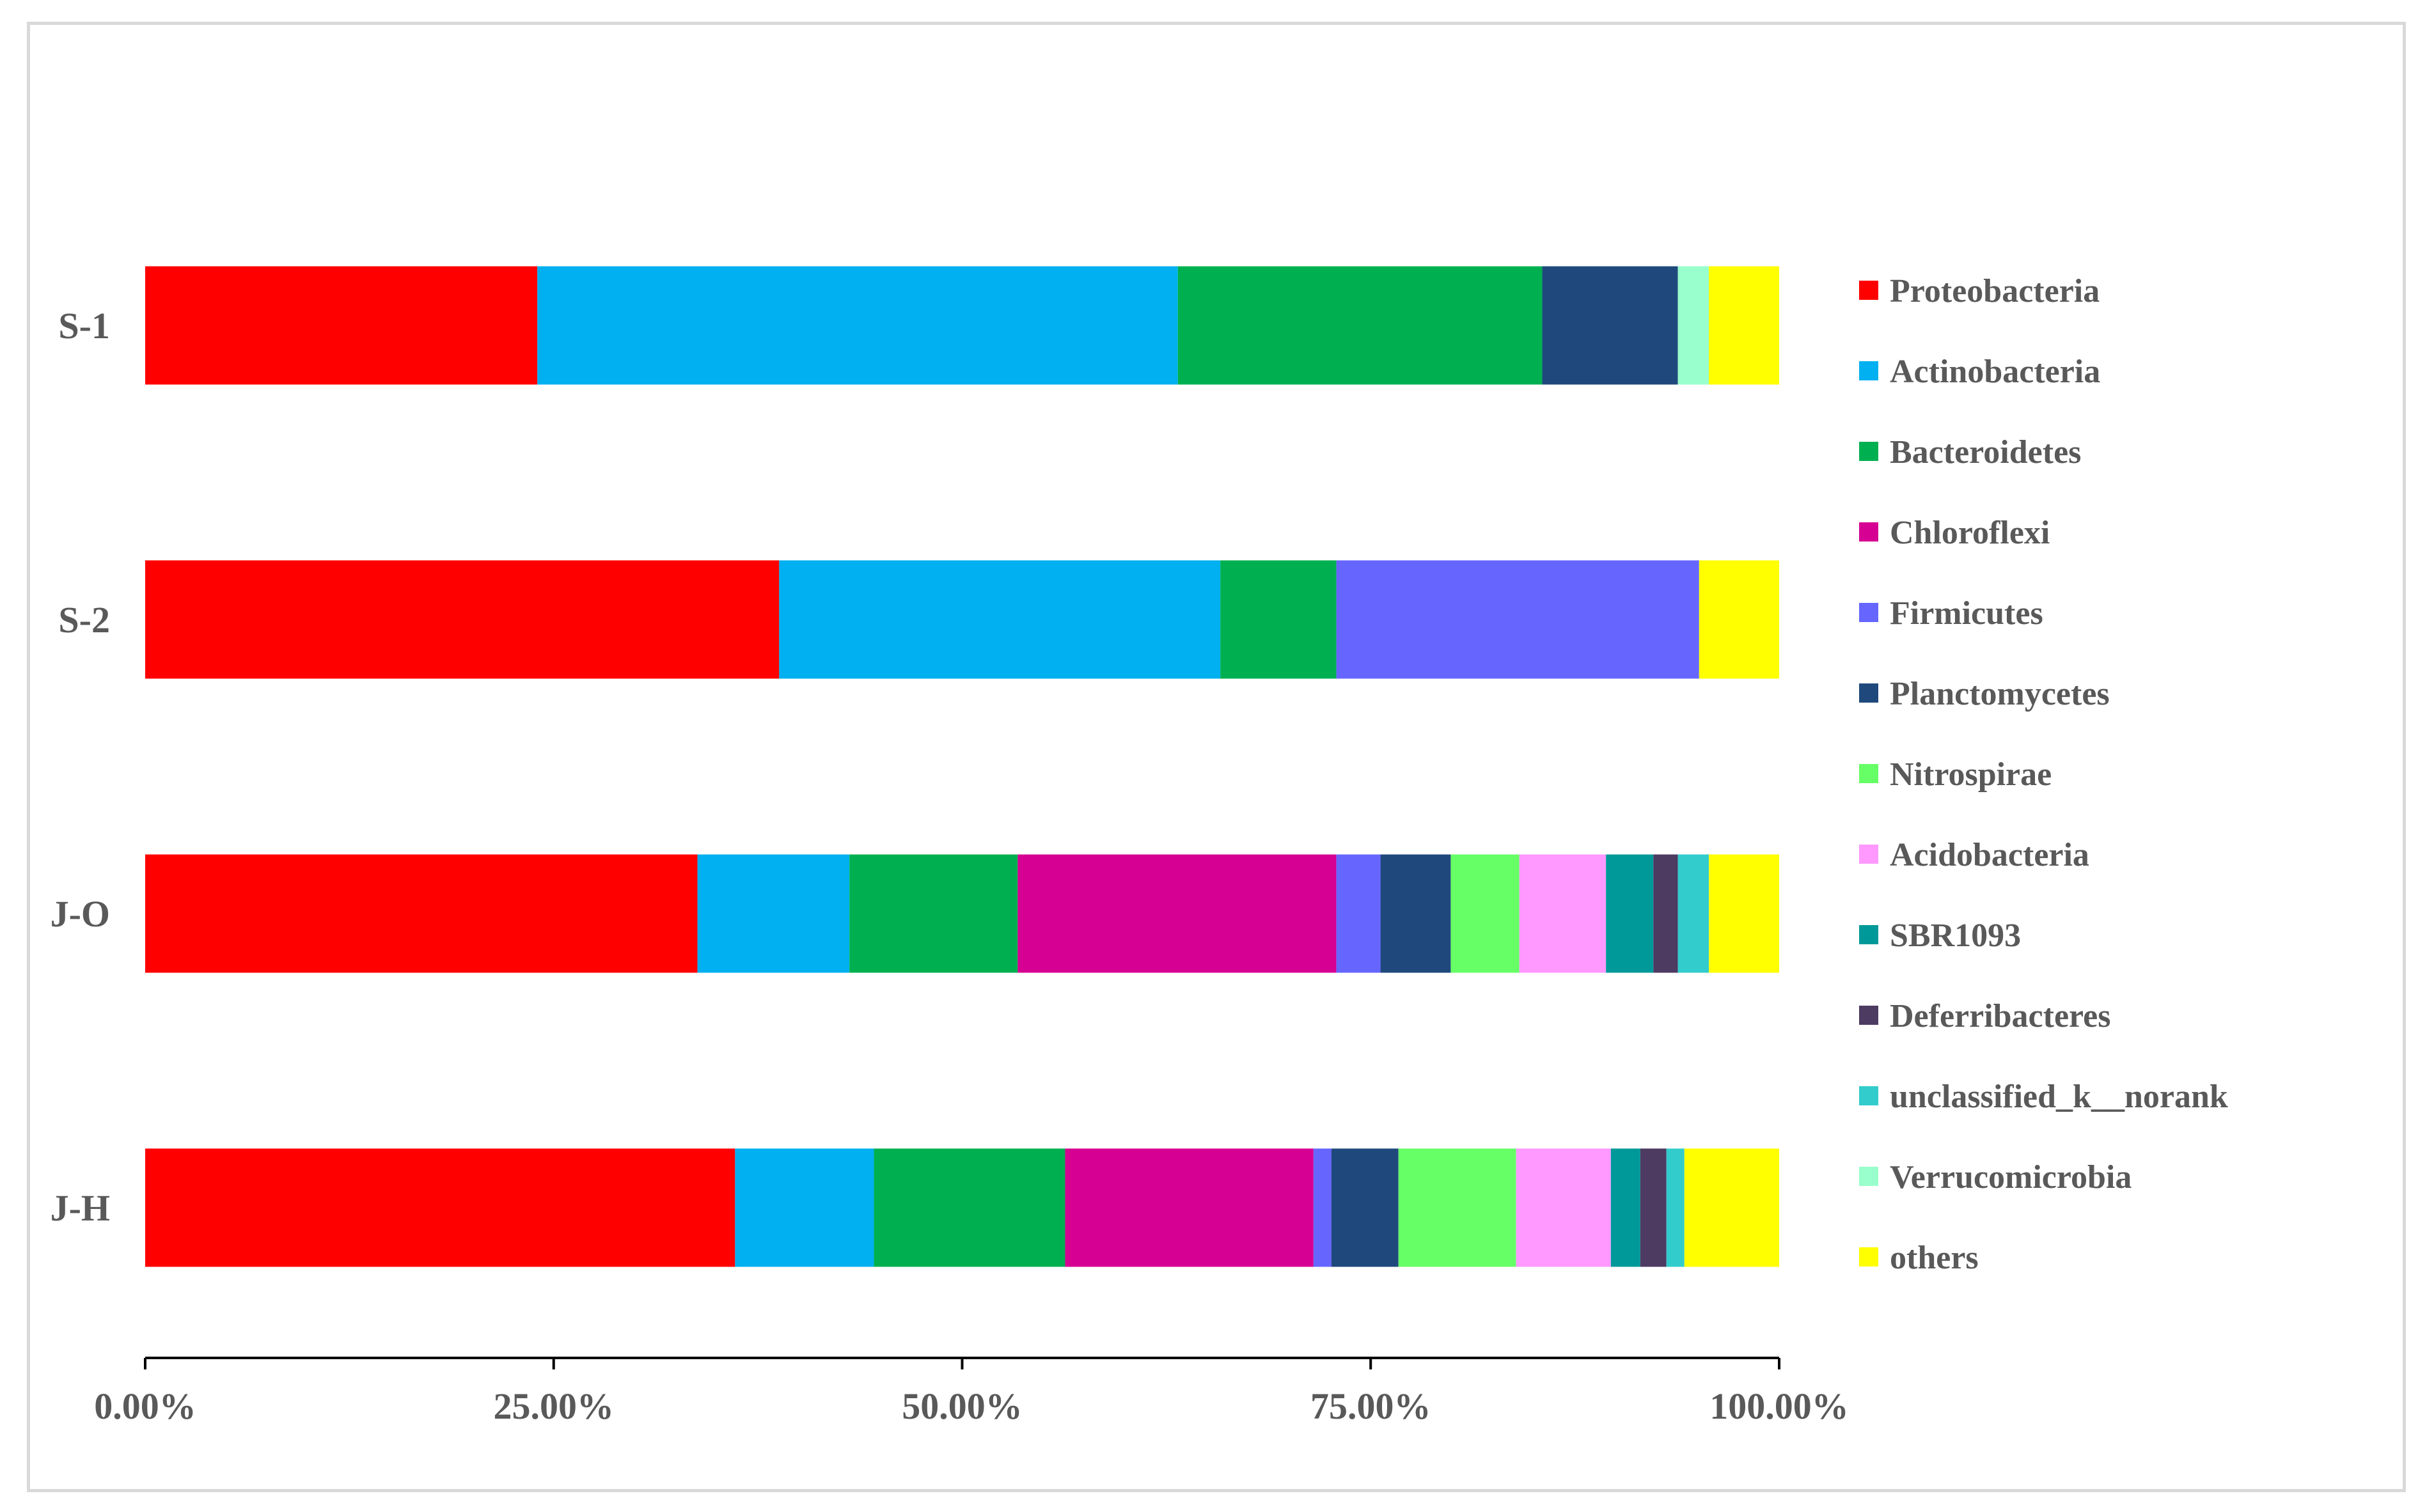  I want to click on category-label-j-h: J-H, so click(80, 1208).